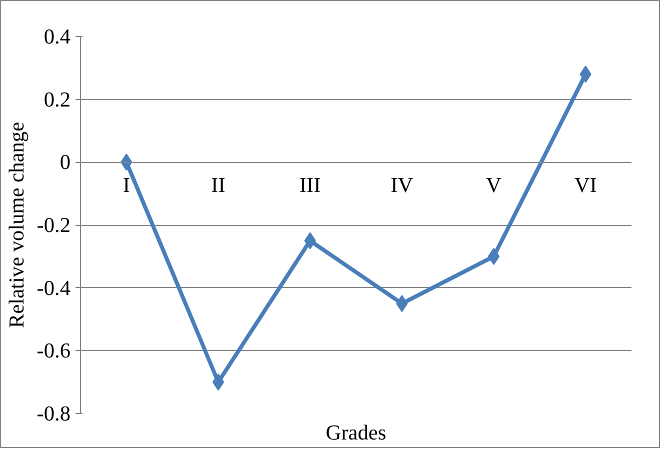 The height and width of the screenshot is (457, 670). Describe the element at coordinates (585, 185) in the screenshot. I see `x-tick-label: VI` at that location.